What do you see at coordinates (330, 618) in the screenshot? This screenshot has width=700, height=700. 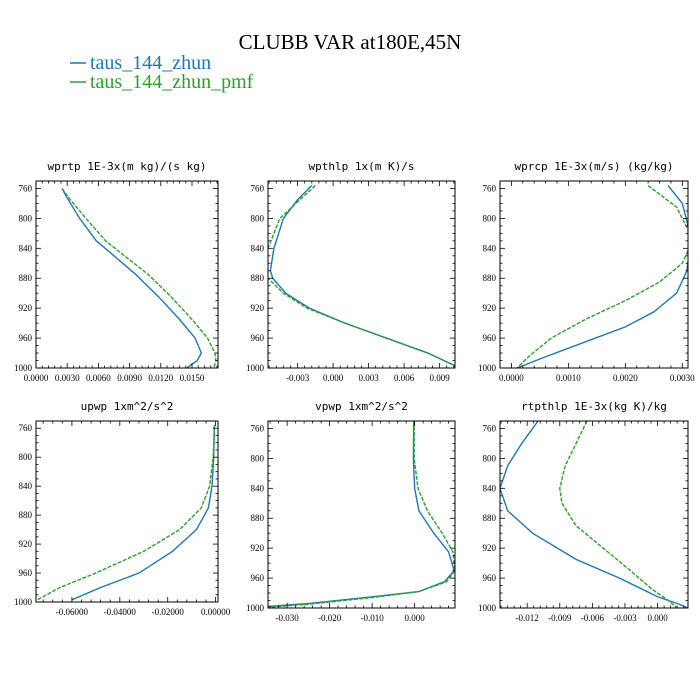 I see `x-tick-label: -0.020` at bounding box center [330, 618].